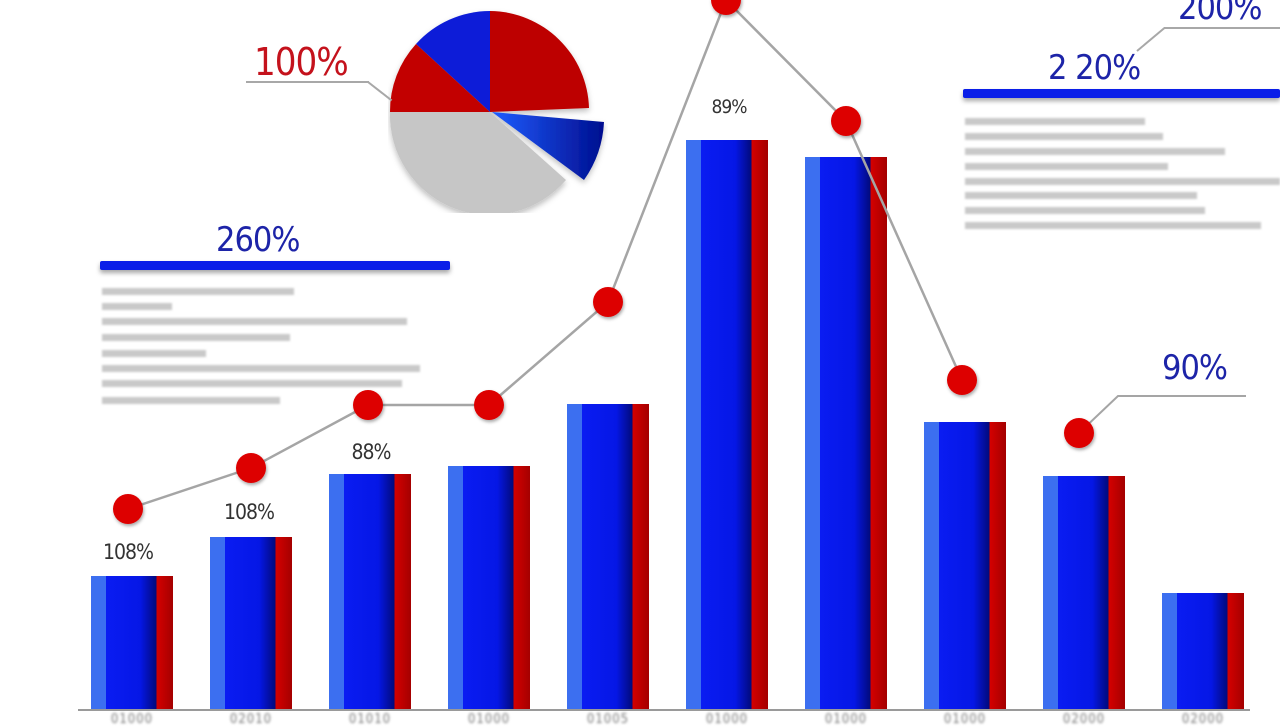  Describe the element at coordinates (1195, 368) in the screenshot. I see `right-callout-value: 90%` at that location.